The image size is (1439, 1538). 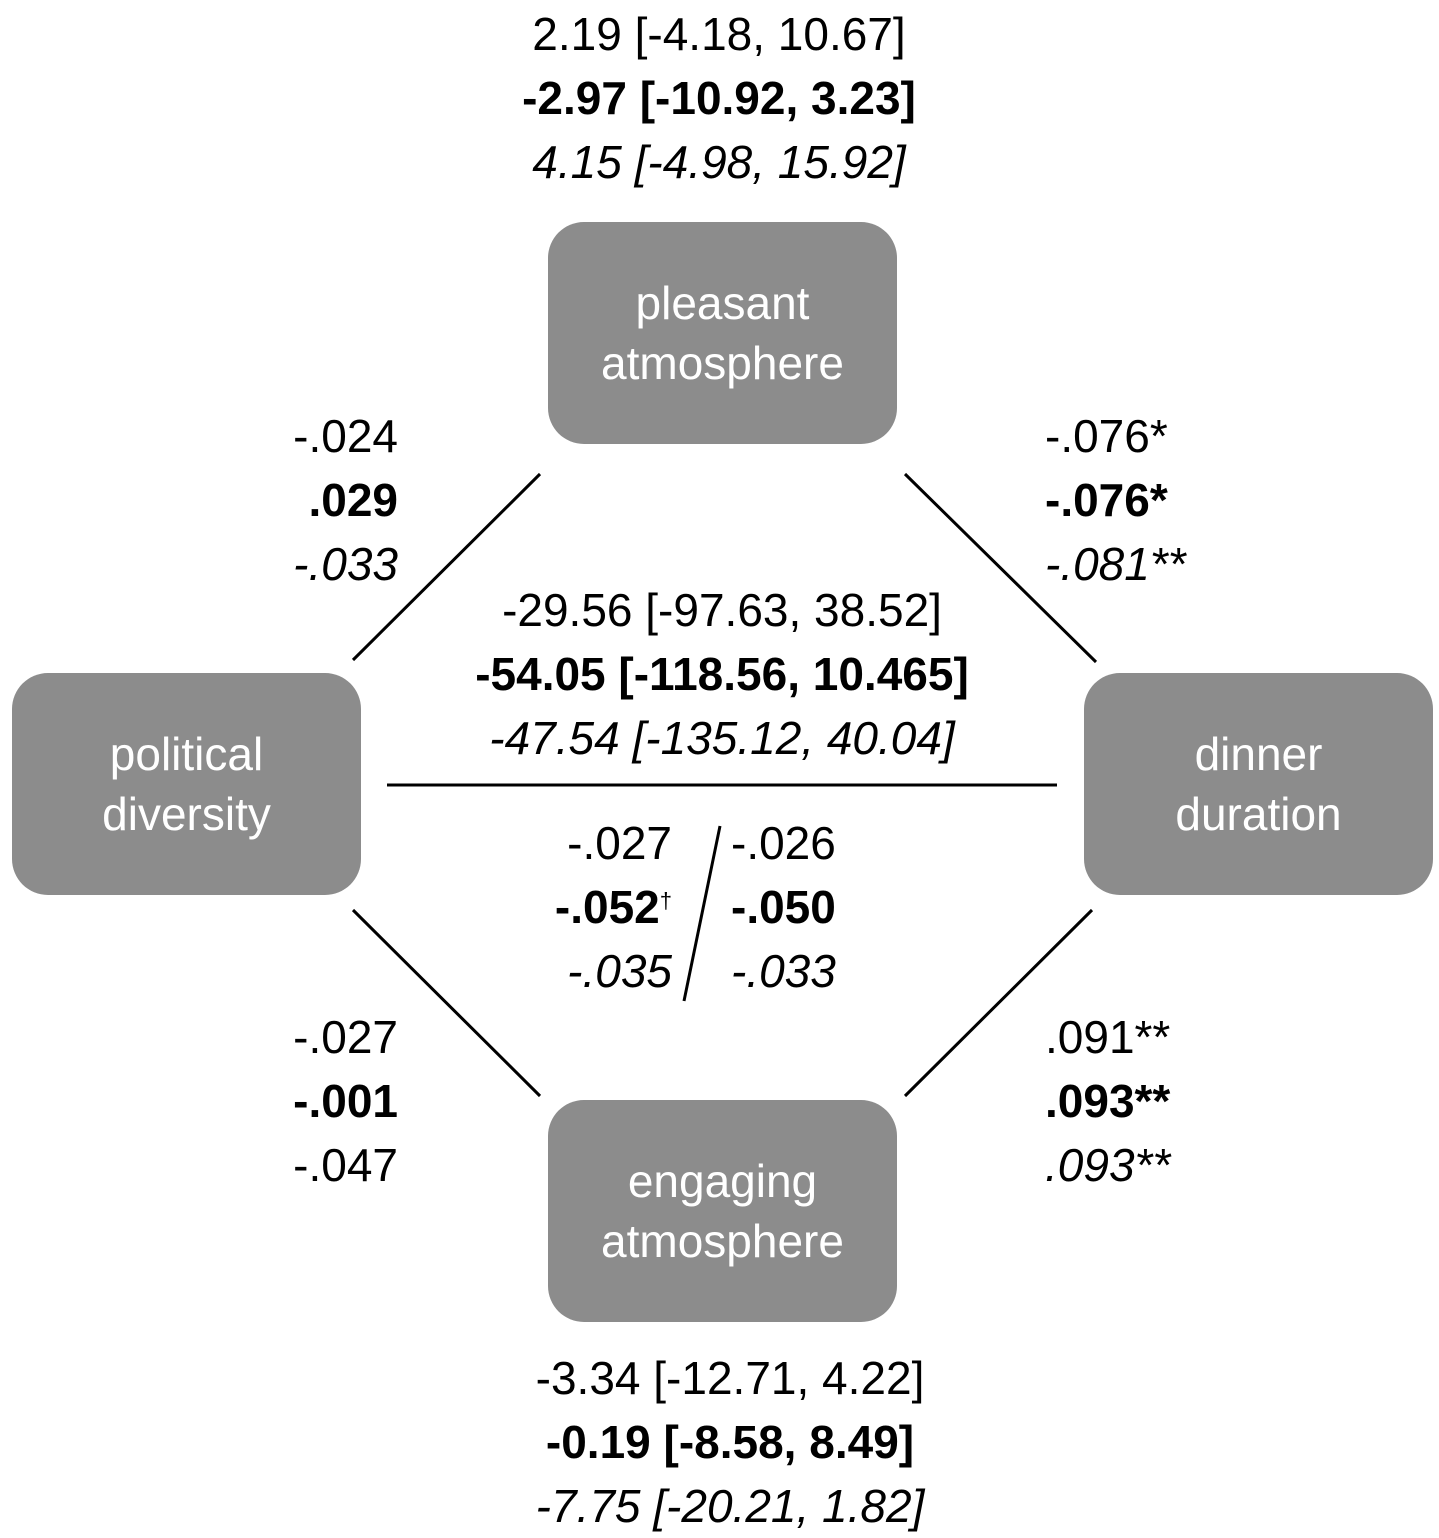 I want to click on ci-line-italic: -7.75 [-20.21, 1.82], so click(x=730, y=1506).